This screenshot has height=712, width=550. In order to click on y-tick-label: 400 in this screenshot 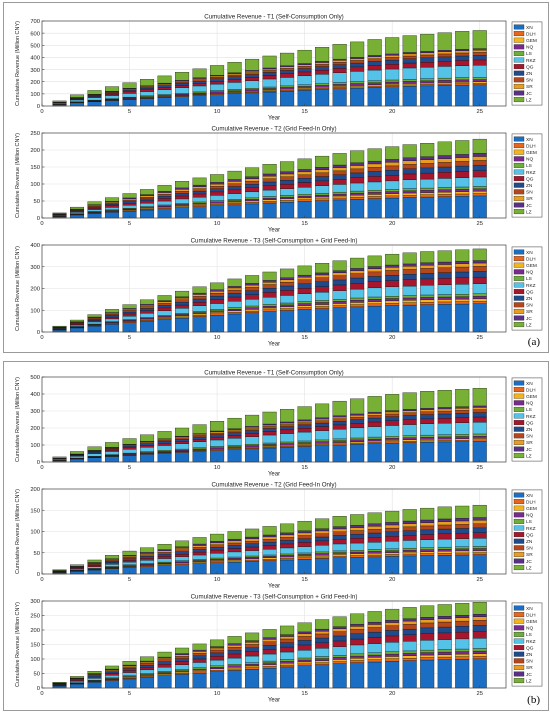, I will do `click(35, 395)`.